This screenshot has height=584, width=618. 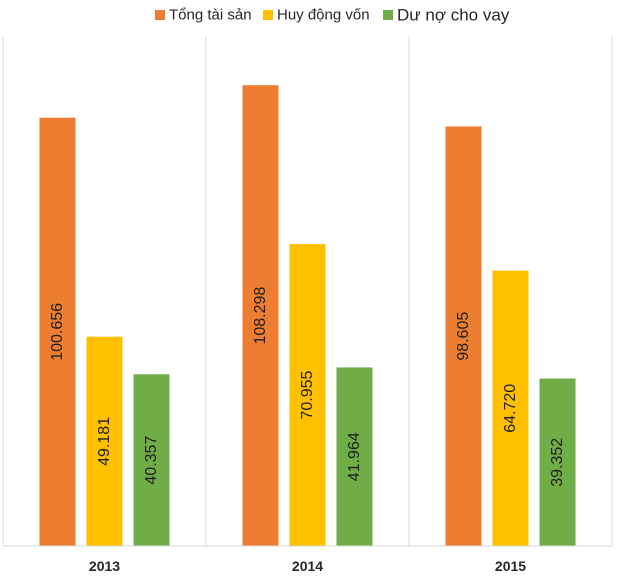 What do you see at coordinates (323, 15) in the screenshot?
I see `legend-label-huy-dong-von: Huy động vốn` at bounding box center [323, 15].